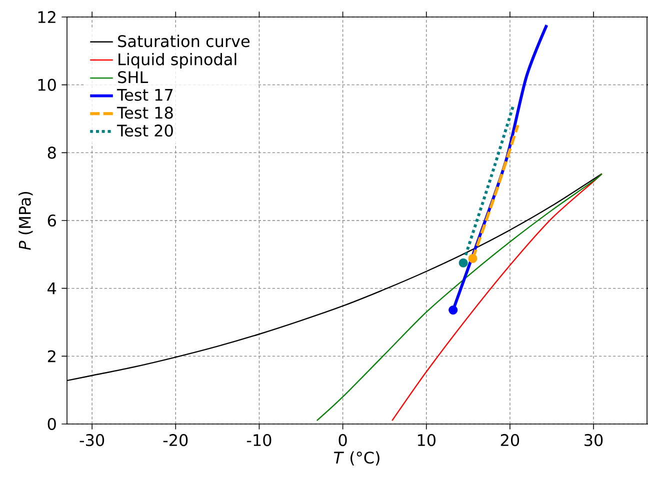 The image size is (648, 478). What do you see at coordinates (25, 221) in the screenshot?
I see `y-axis-title: P (MPa)` at bounding box center [25, 221].